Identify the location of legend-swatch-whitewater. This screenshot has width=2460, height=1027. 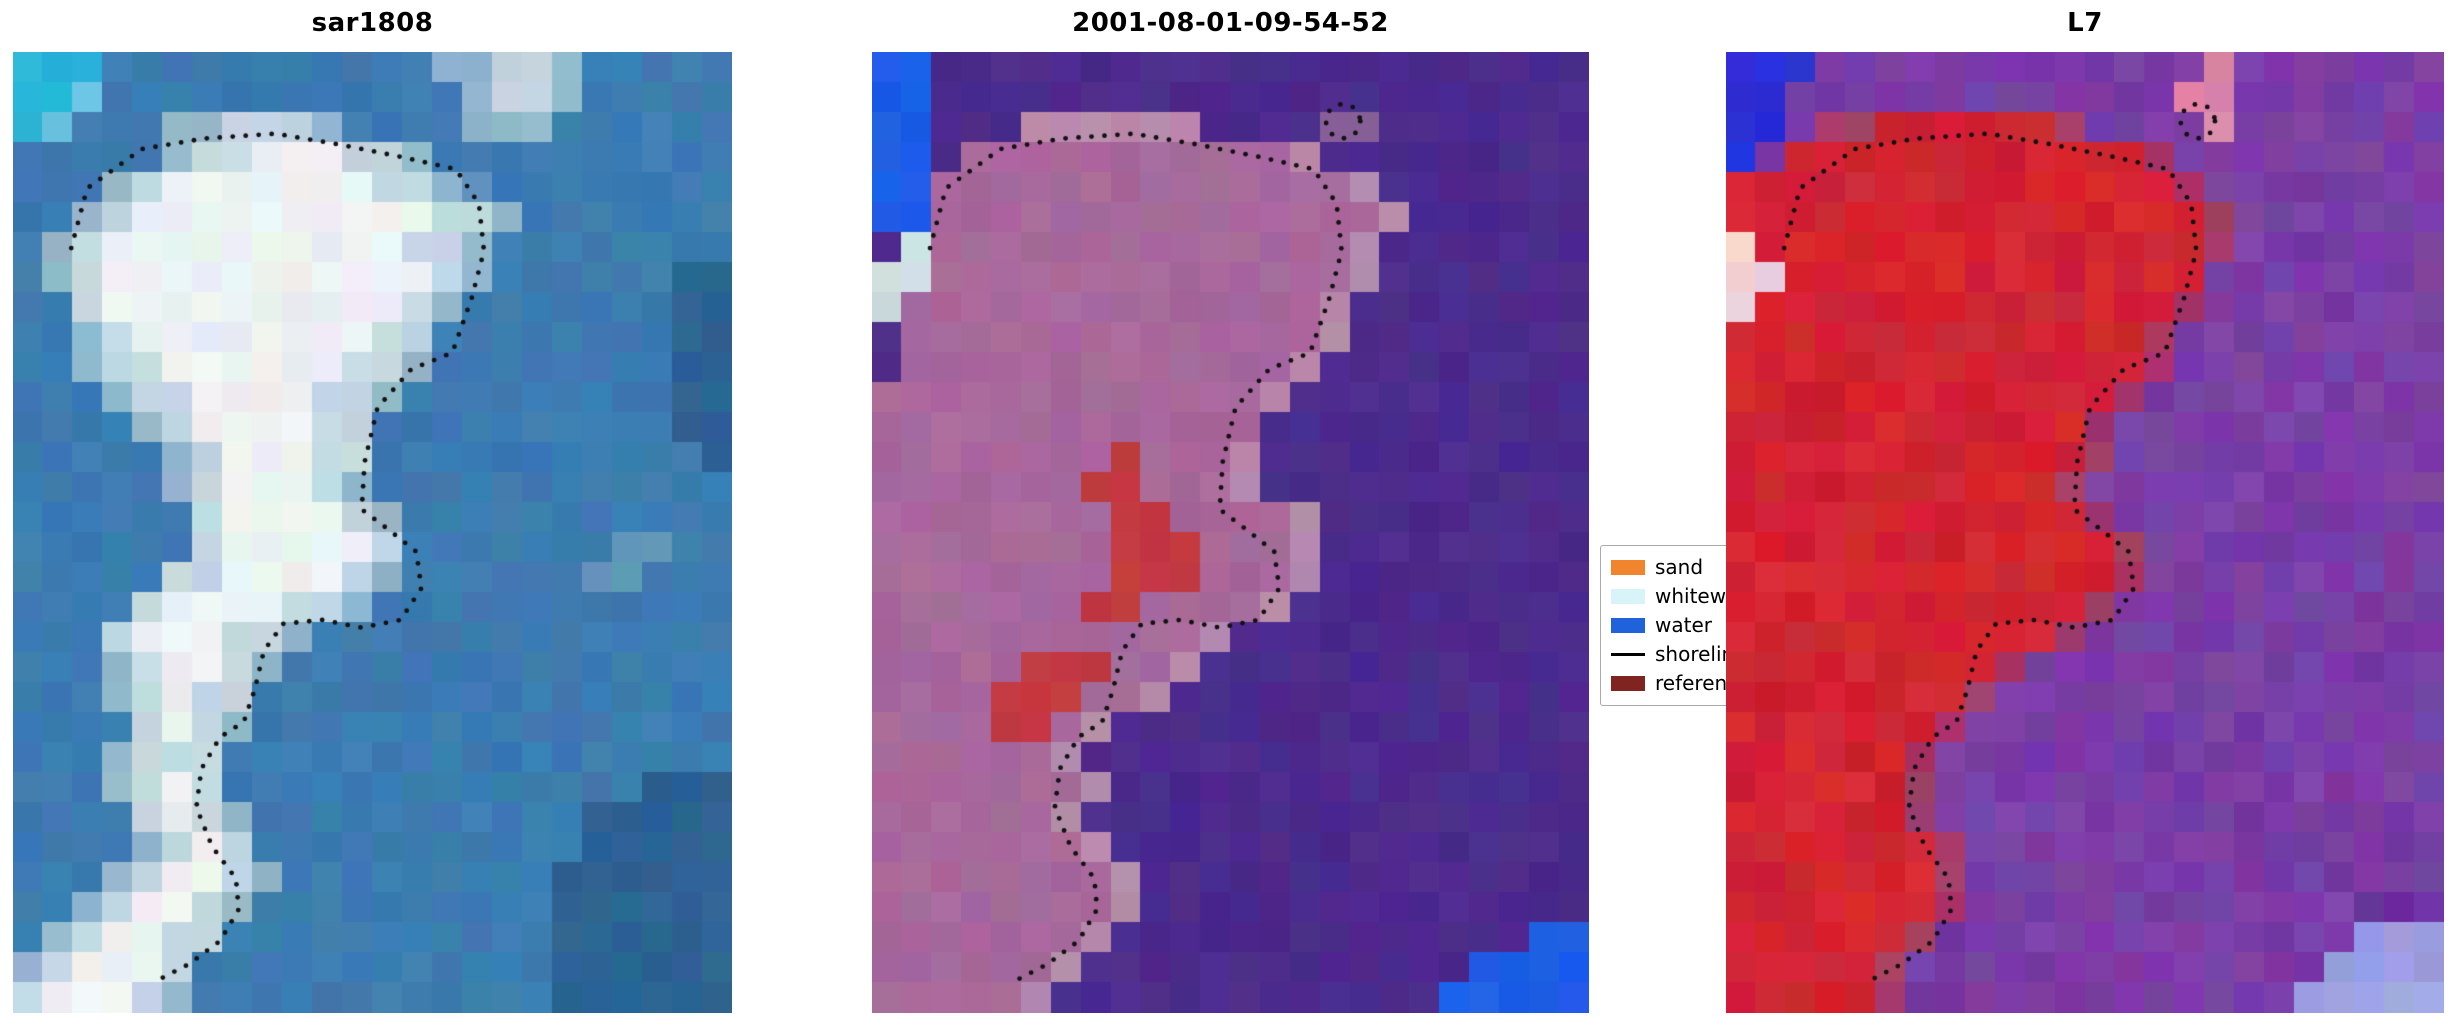
(1628, 596).